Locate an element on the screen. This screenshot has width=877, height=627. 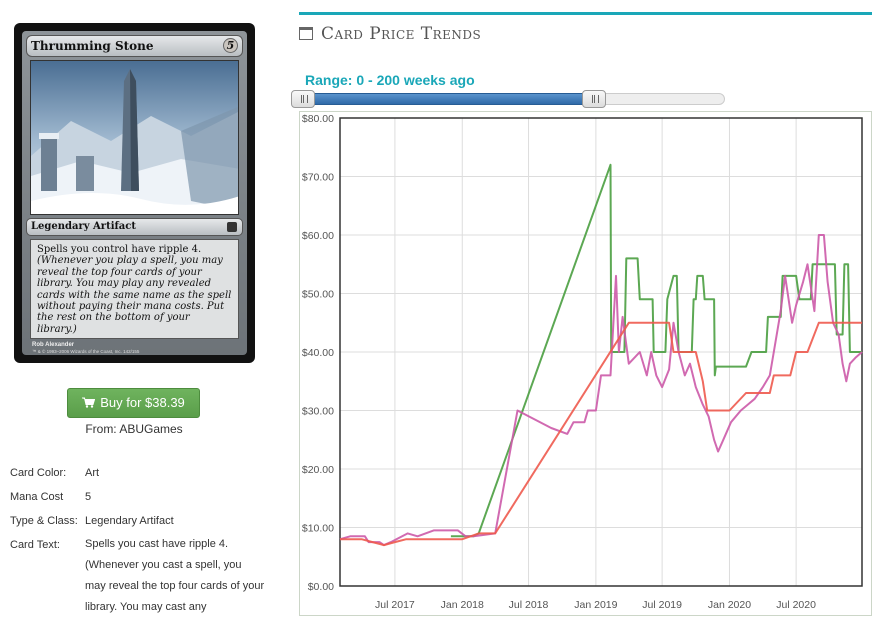
card-type-bar: Legendary Artifact is located at coordinates (134, 227).